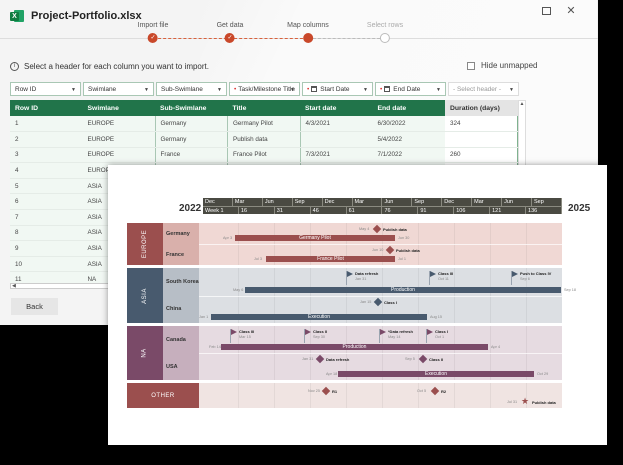 This screenshot has width=623, height=465. I want to click on task-bar: Germany Pilot, so click(315, 238).